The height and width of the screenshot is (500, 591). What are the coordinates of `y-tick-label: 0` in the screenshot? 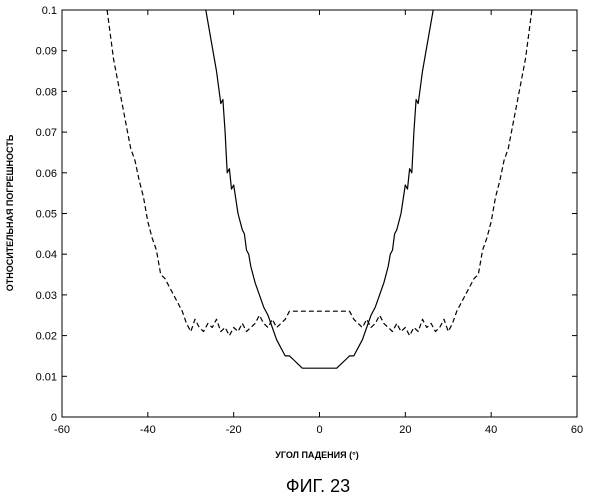 It's located at (54, 418).